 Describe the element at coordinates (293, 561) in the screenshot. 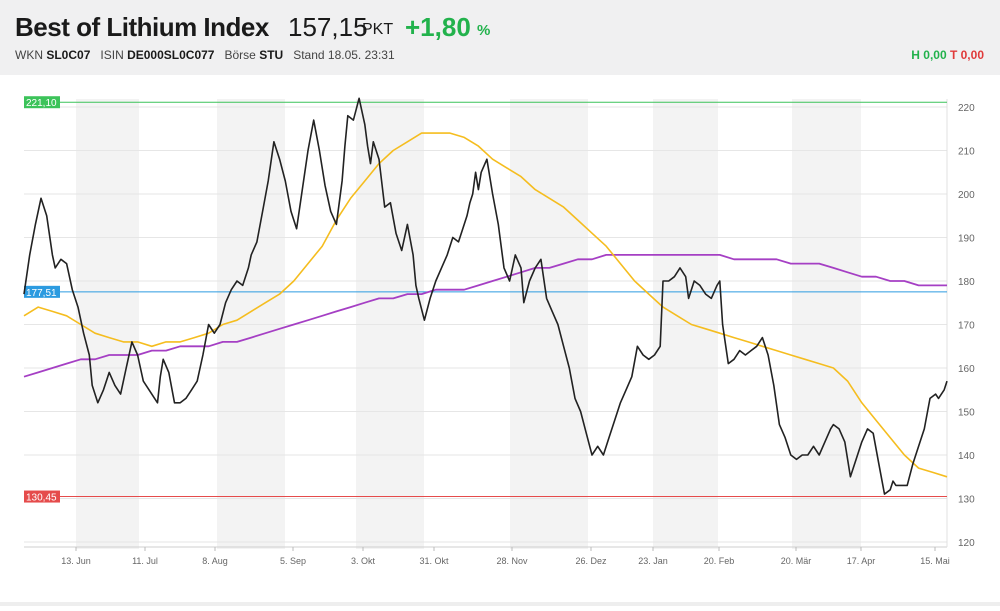

I see `x-tick-label: 5. Sep` at that location.